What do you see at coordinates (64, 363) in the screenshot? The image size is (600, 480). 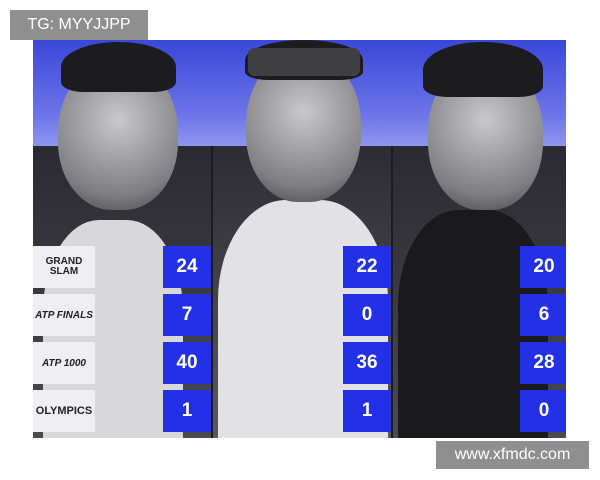 I see `category-atp-1000: ATP 1000` at bounding box center [64, 363].